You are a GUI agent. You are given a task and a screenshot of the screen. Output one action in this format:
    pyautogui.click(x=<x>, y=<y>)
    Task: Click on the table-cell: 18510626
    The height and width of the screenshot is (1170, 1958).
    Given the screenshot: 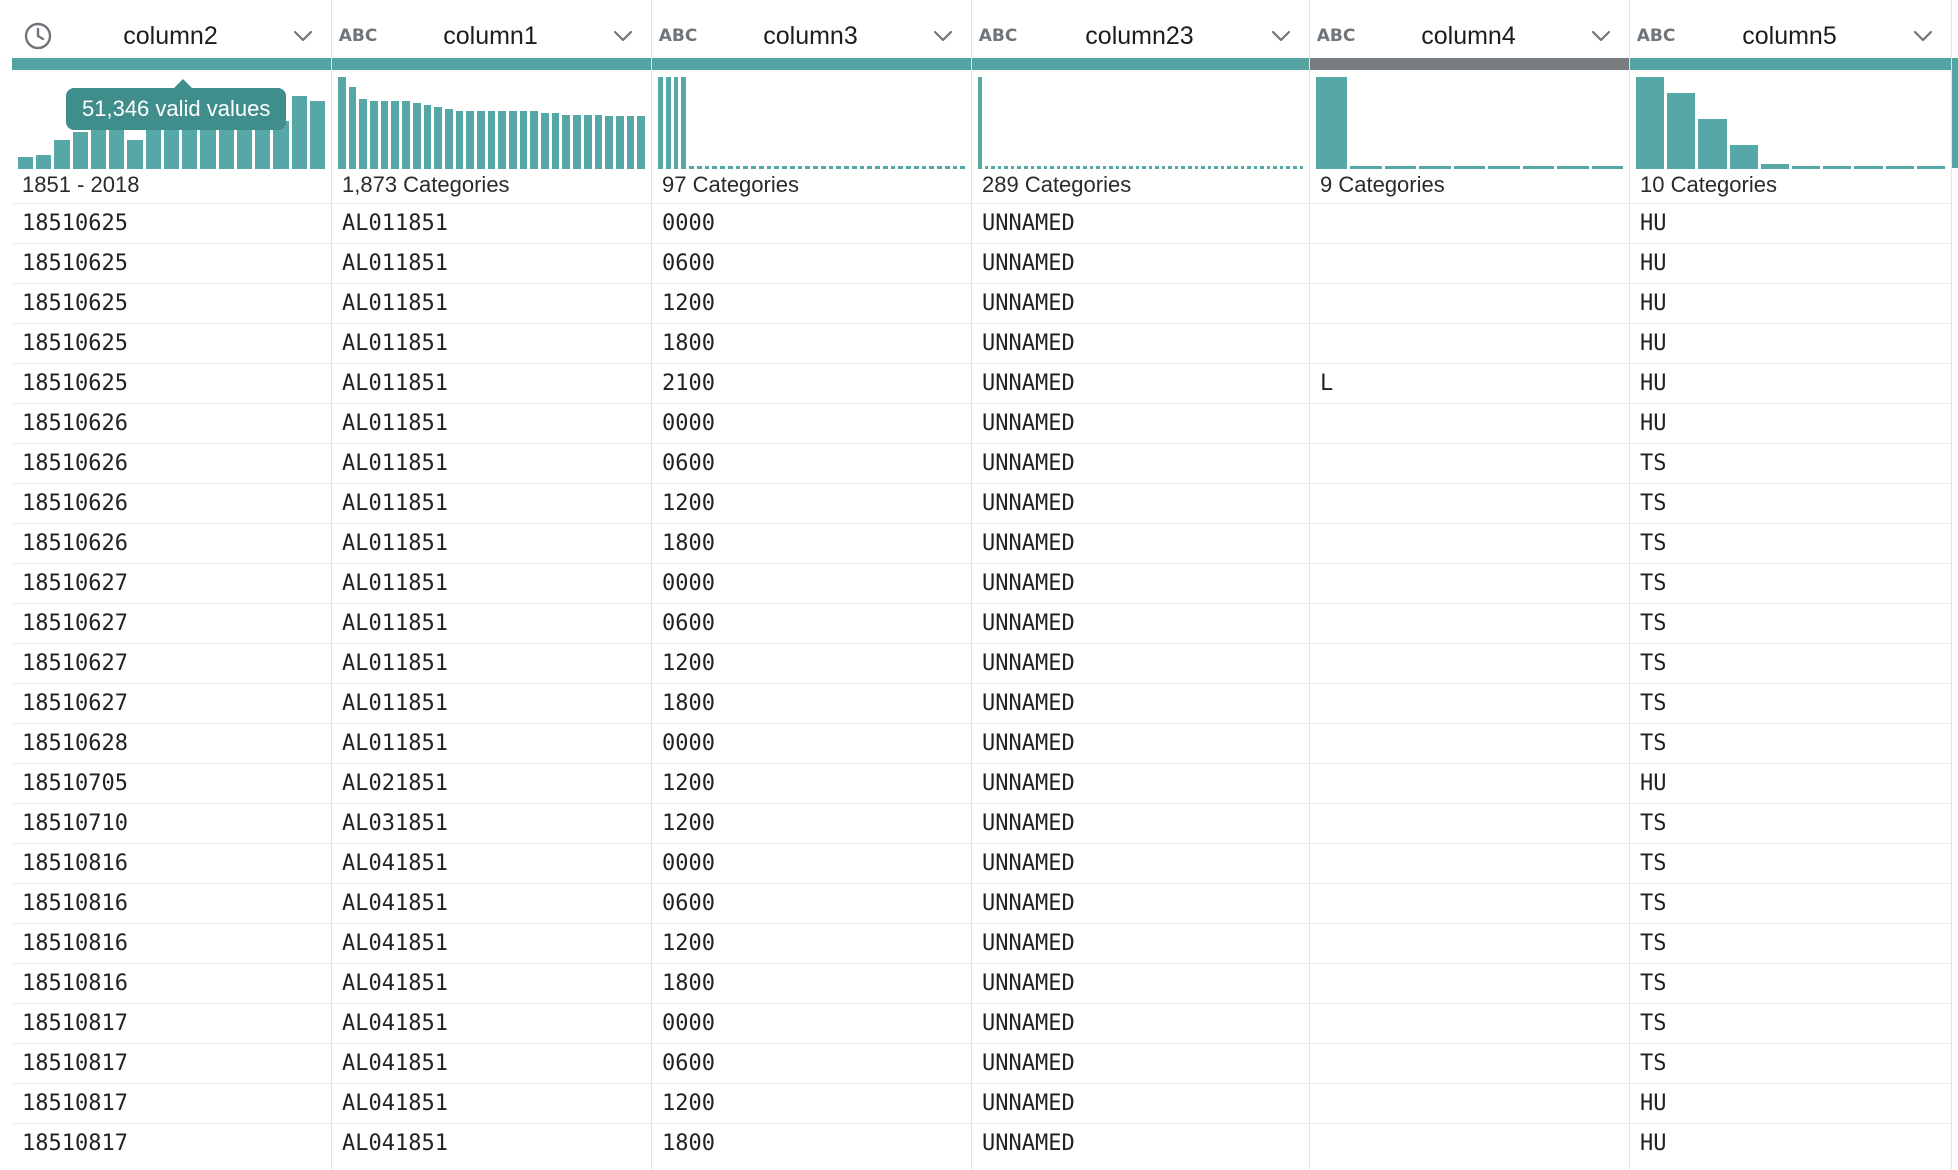 What is the action you would take?
    pyautogui.click(x=171, y=503)
    